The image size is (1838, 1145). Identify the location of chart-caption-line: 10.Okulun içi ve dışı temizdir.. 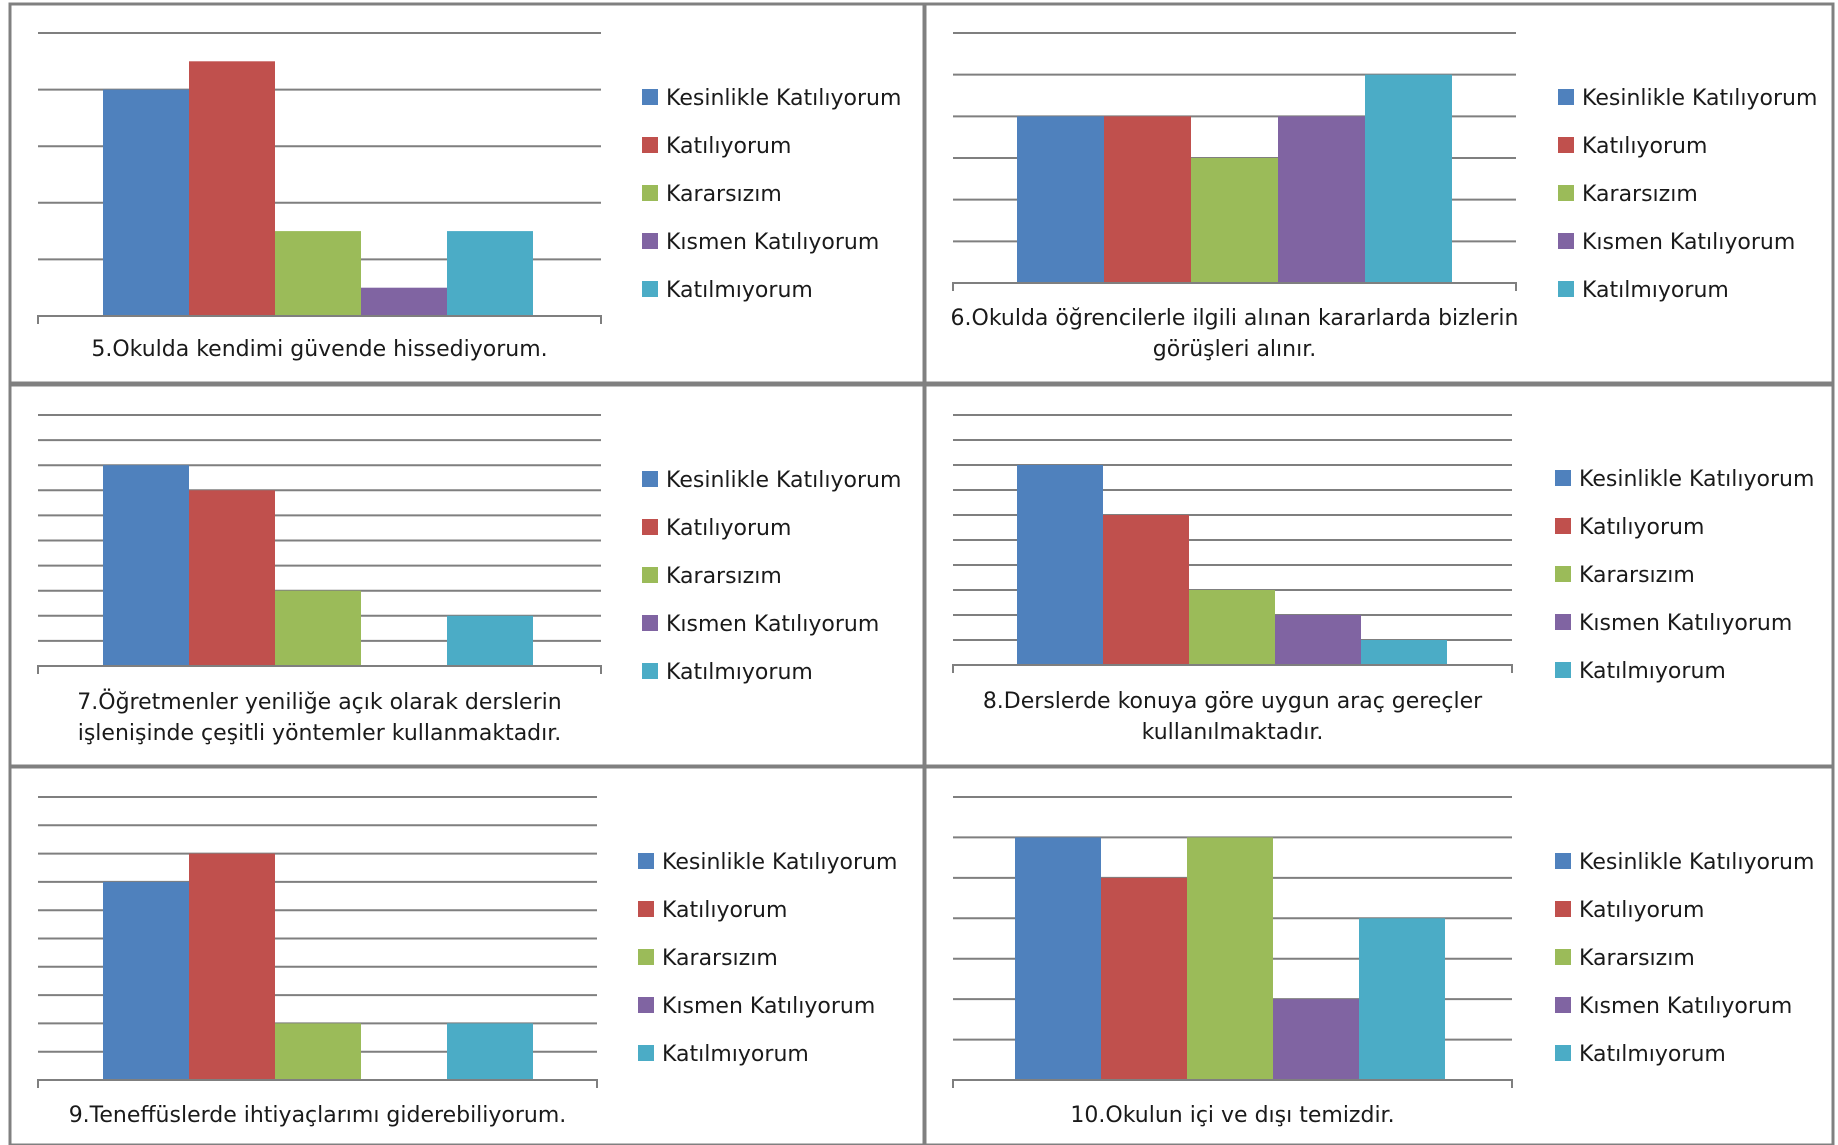
(1232, 1115).